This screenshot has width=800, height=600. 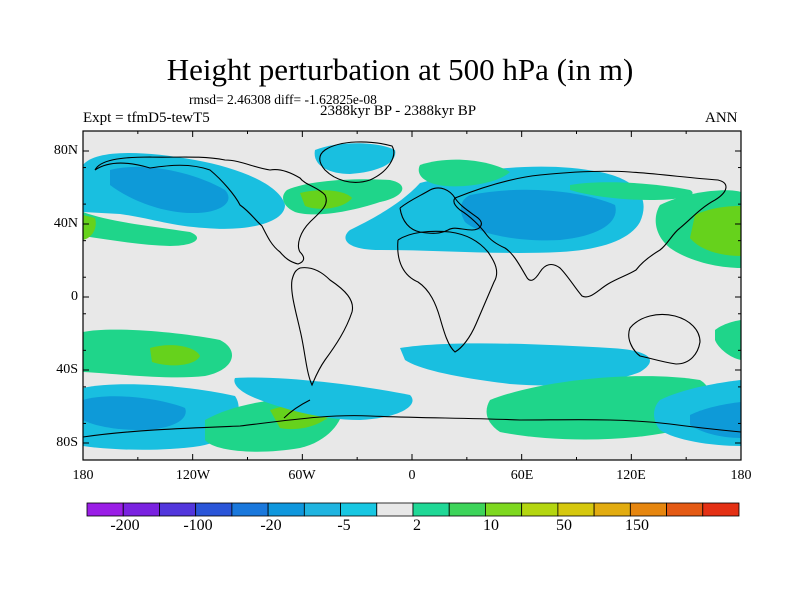 What do you see at coordinates (302, 475) in the screenshot?
I see `x-tick-label: 60W` at bounding box center [302, 475].